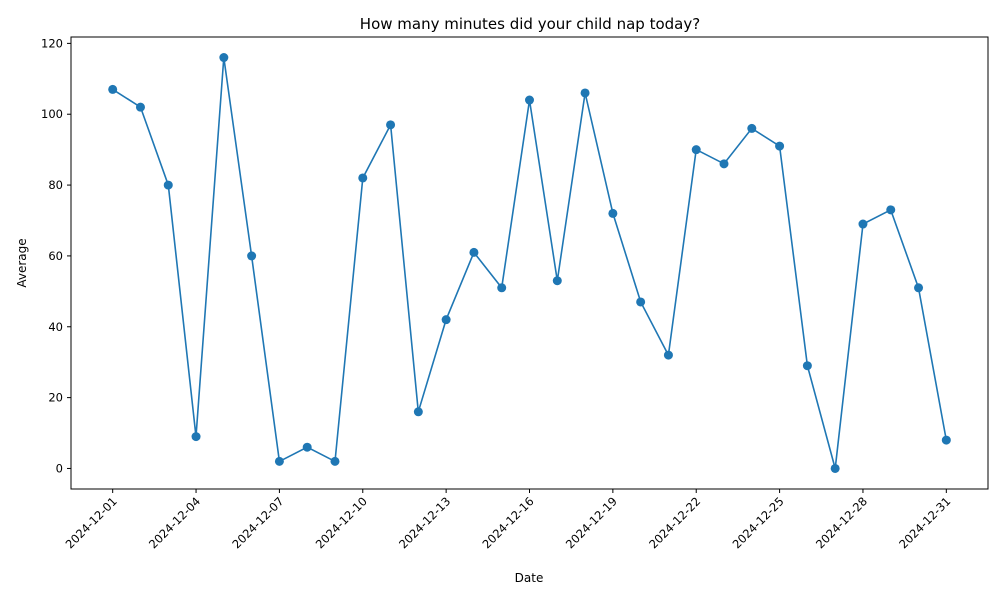 The width and height of the screenshot is (1000, 600). Describe the element at coordinates (758, 522) in the screenshot. I see `x-tick-label: 2024-12-25` at that location.